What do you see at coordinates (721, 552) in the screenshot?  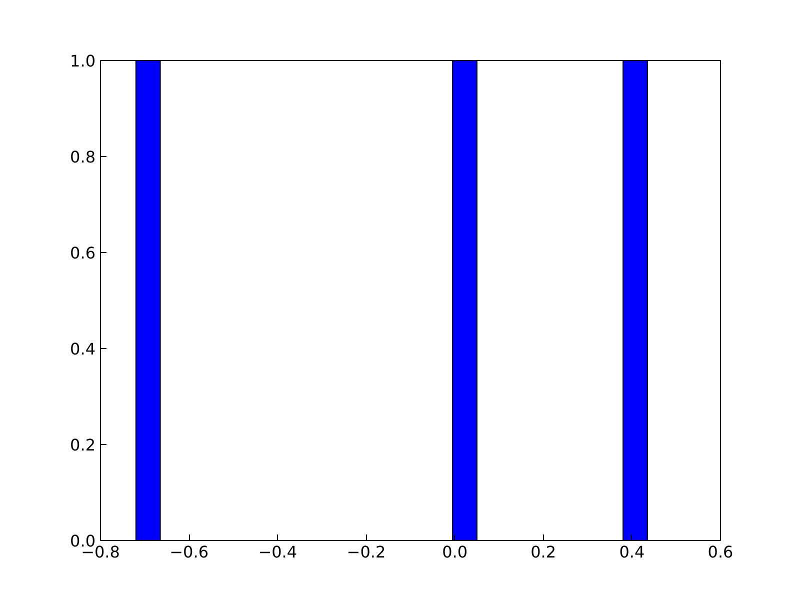 I see `x-tick-label: 0.6` at bounding box center [721, 552].